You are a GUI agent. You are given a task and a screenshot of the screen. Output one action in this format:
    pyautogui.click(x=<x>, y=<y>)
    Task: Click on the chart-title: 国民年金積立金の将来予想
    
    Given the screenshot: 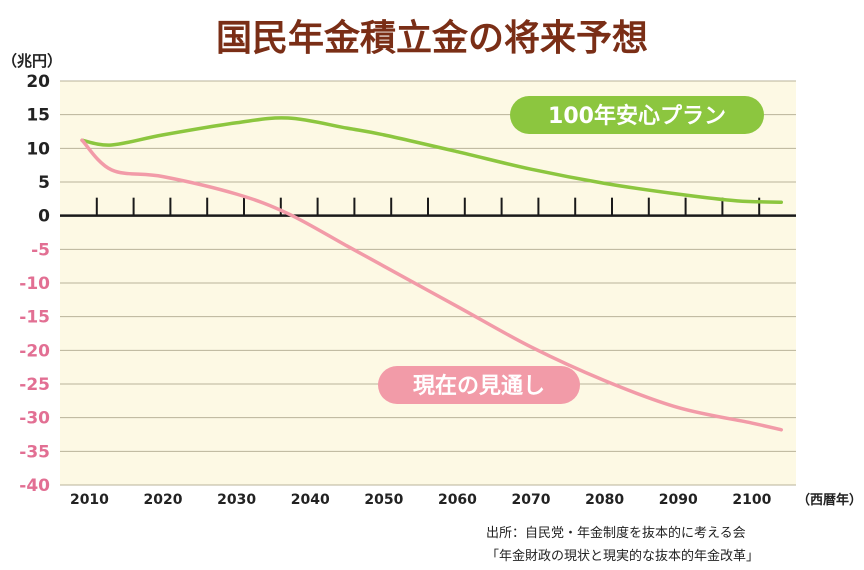 What is the action you would take?
    pyautogui.click(x=432, y=38)
    